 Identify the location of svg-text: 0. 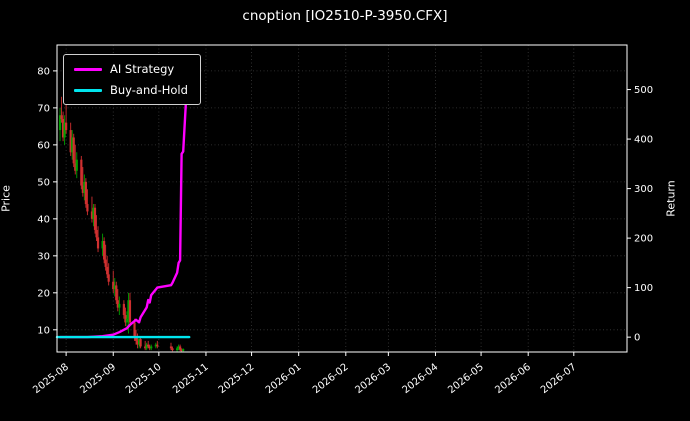
(637, 338).